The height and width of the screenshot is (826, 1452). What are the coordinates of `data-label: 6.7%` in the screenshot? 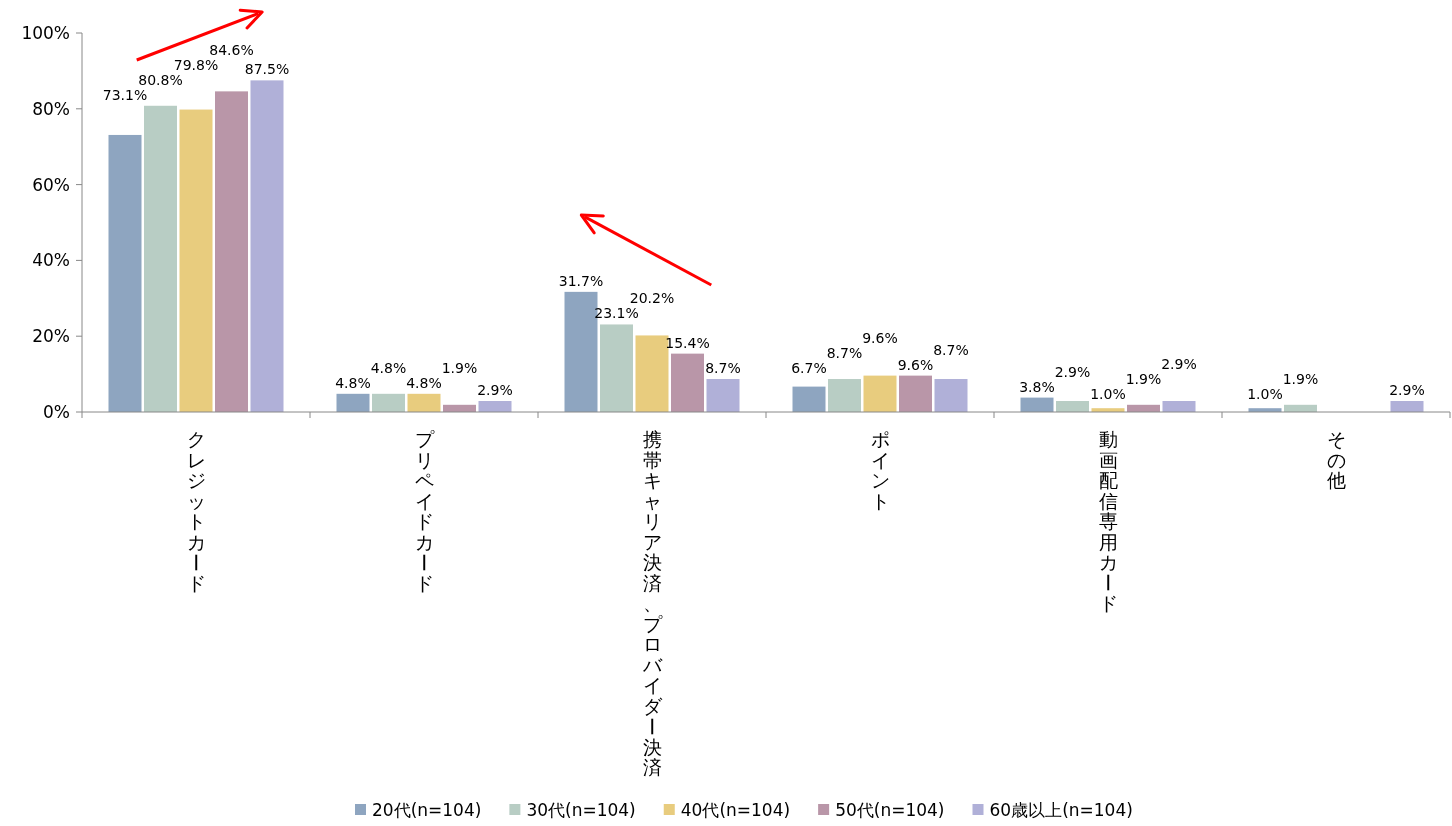 It's located at (809, 368).